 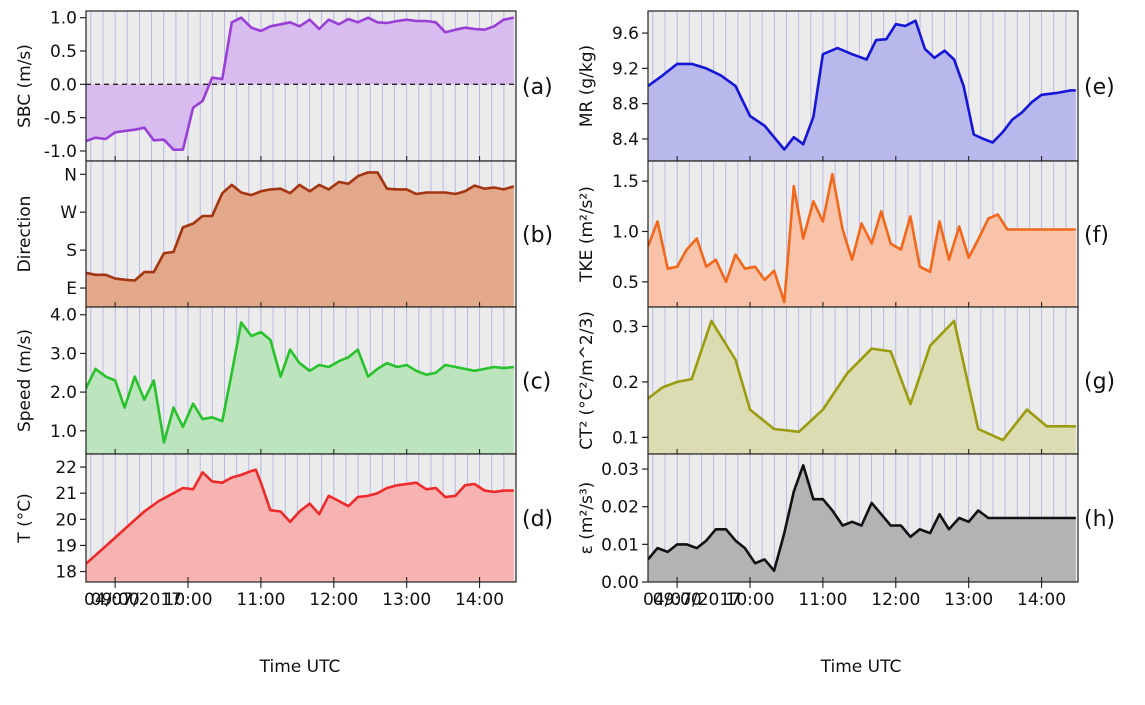 I want to click on panel-a-tag: (a), so click(x=537, y=87).